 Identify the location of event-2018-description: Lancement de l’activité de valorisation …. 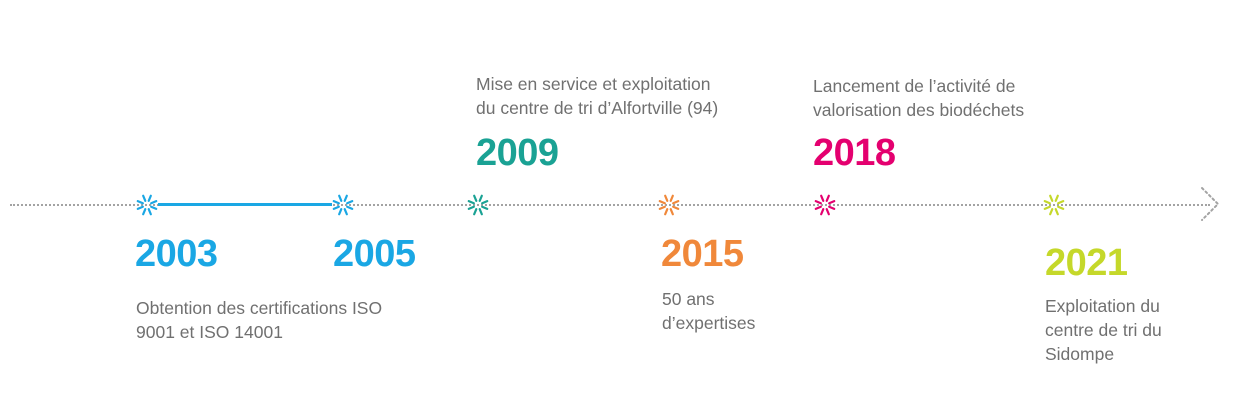
(918, 98).